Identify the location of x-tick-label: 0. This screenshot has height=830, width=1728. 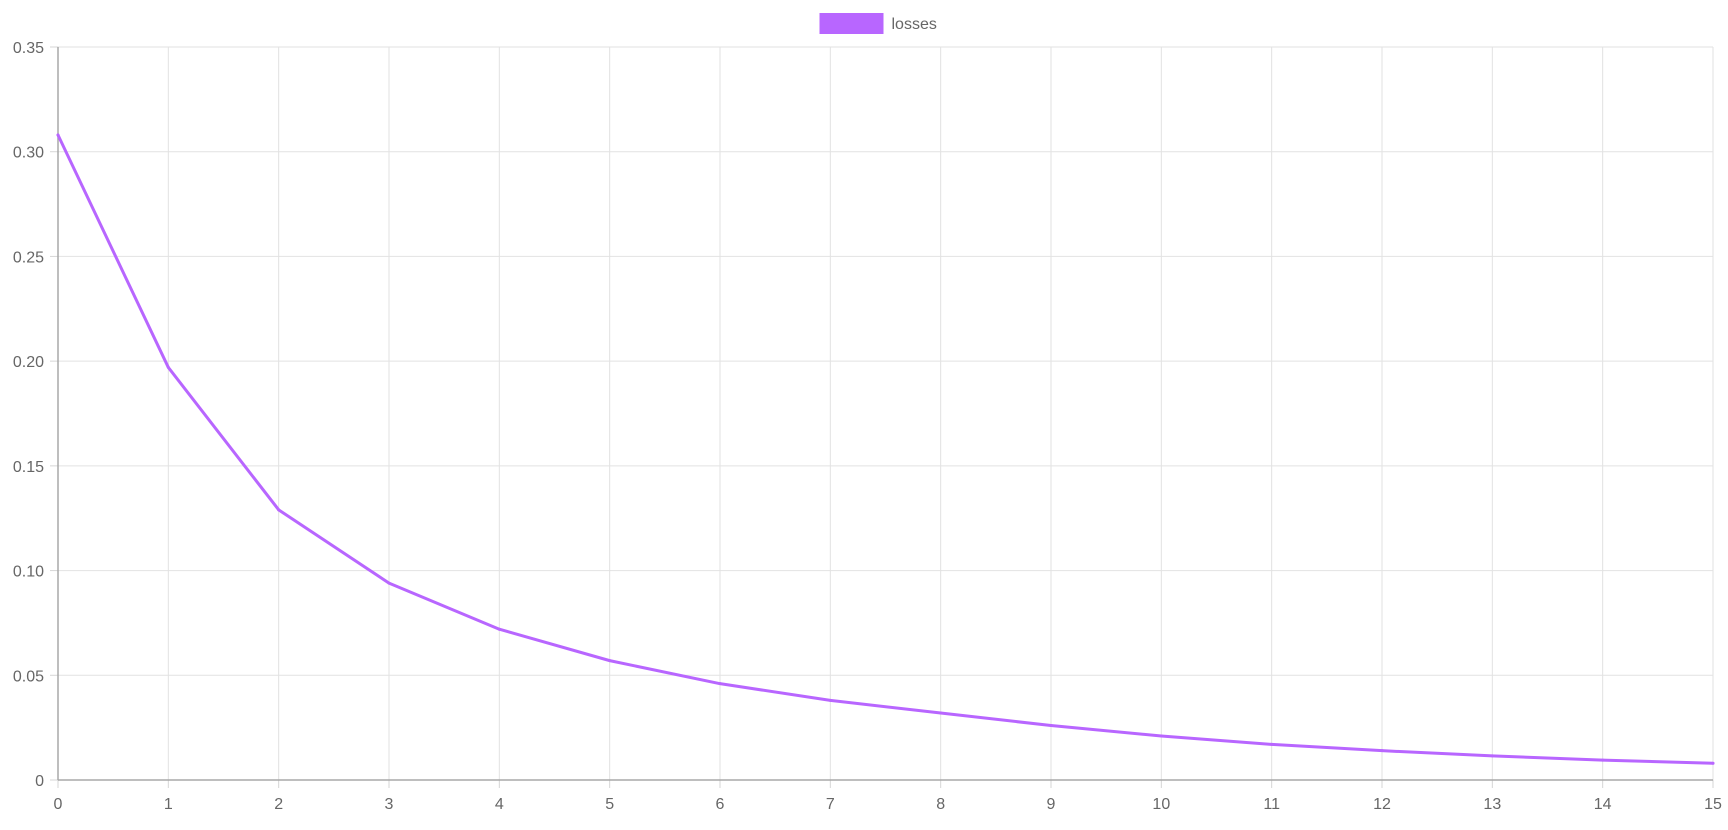
(58, 804).